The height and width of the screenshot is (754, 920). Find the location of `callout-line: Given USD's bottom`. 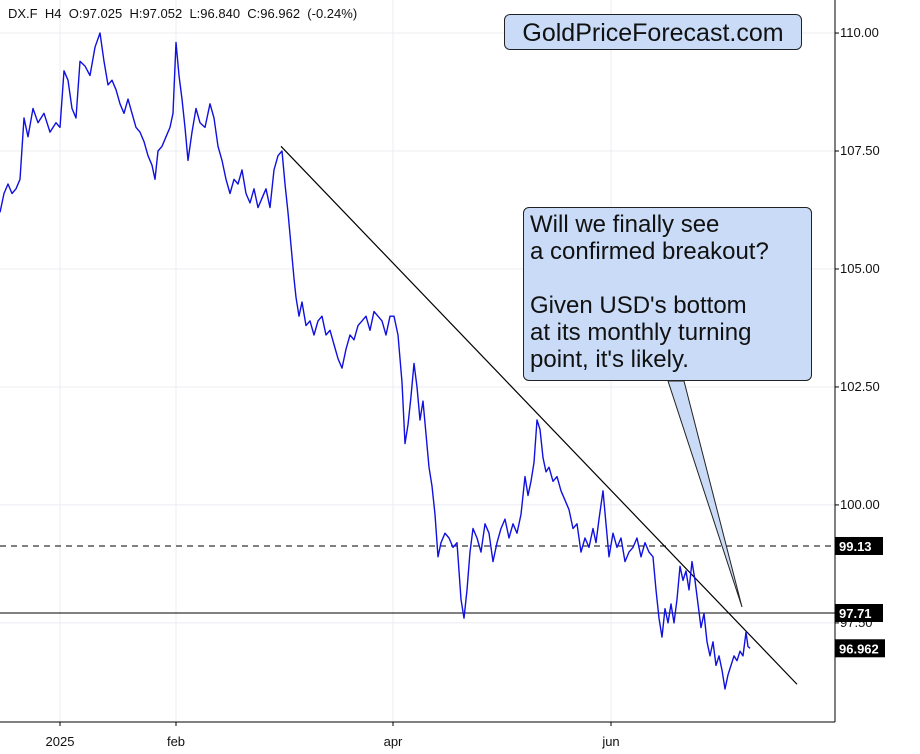

callout-line: Given USD's bottom is located at coordinates (638, 305).